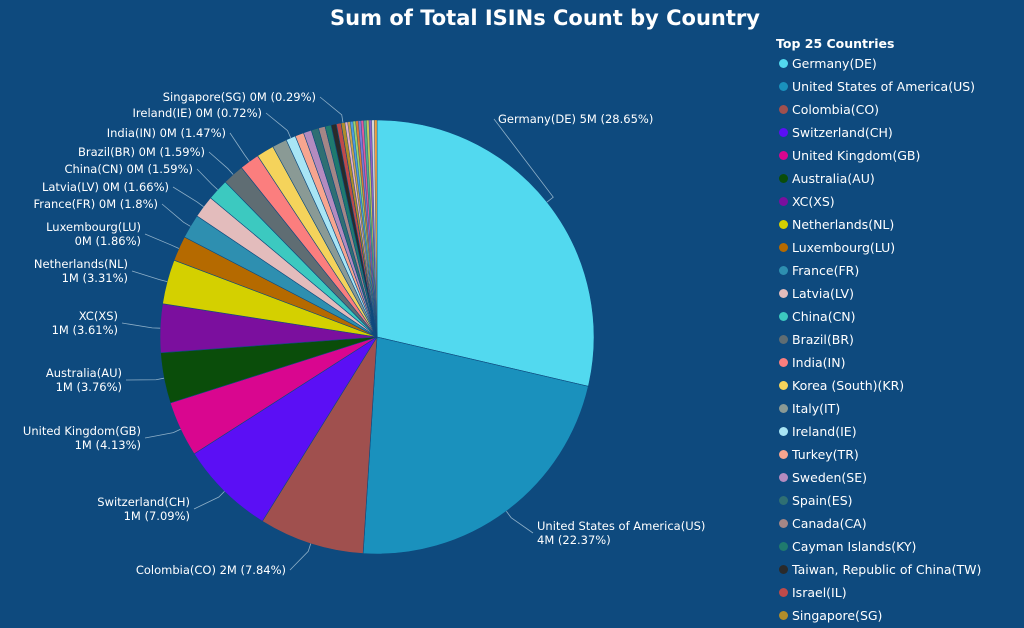 This screenshot has height=628, width=1024. I want to click on legend-item-ireland-ie: Ireland(IE), so click(900, 431).